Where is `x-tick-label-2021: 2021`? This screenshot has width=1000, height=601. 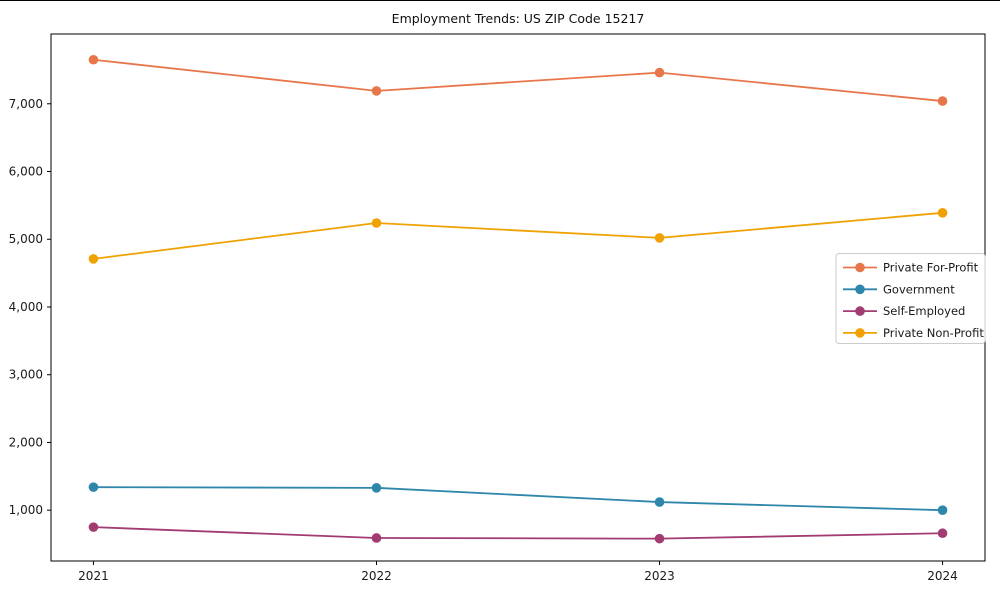 x-tick-label-2021: 2021 is located at coordinates (93, 576).